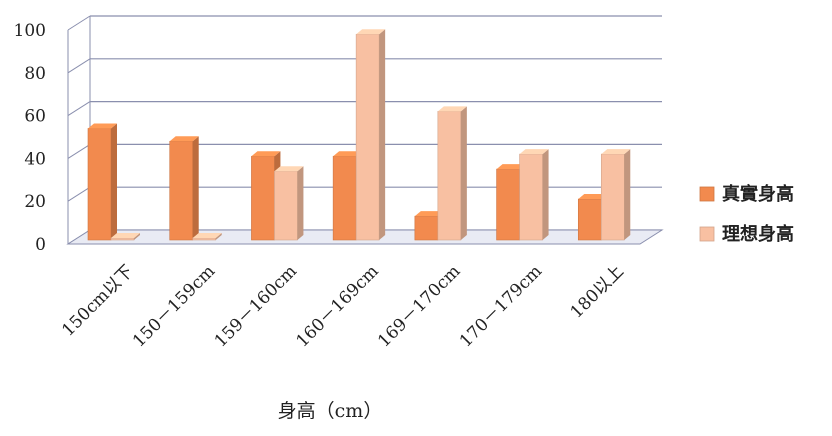 The image size is (832, 436). Describe the element at coordinates (35, 74) in the screenshot. I see `y-tick-label: 80` at that location.